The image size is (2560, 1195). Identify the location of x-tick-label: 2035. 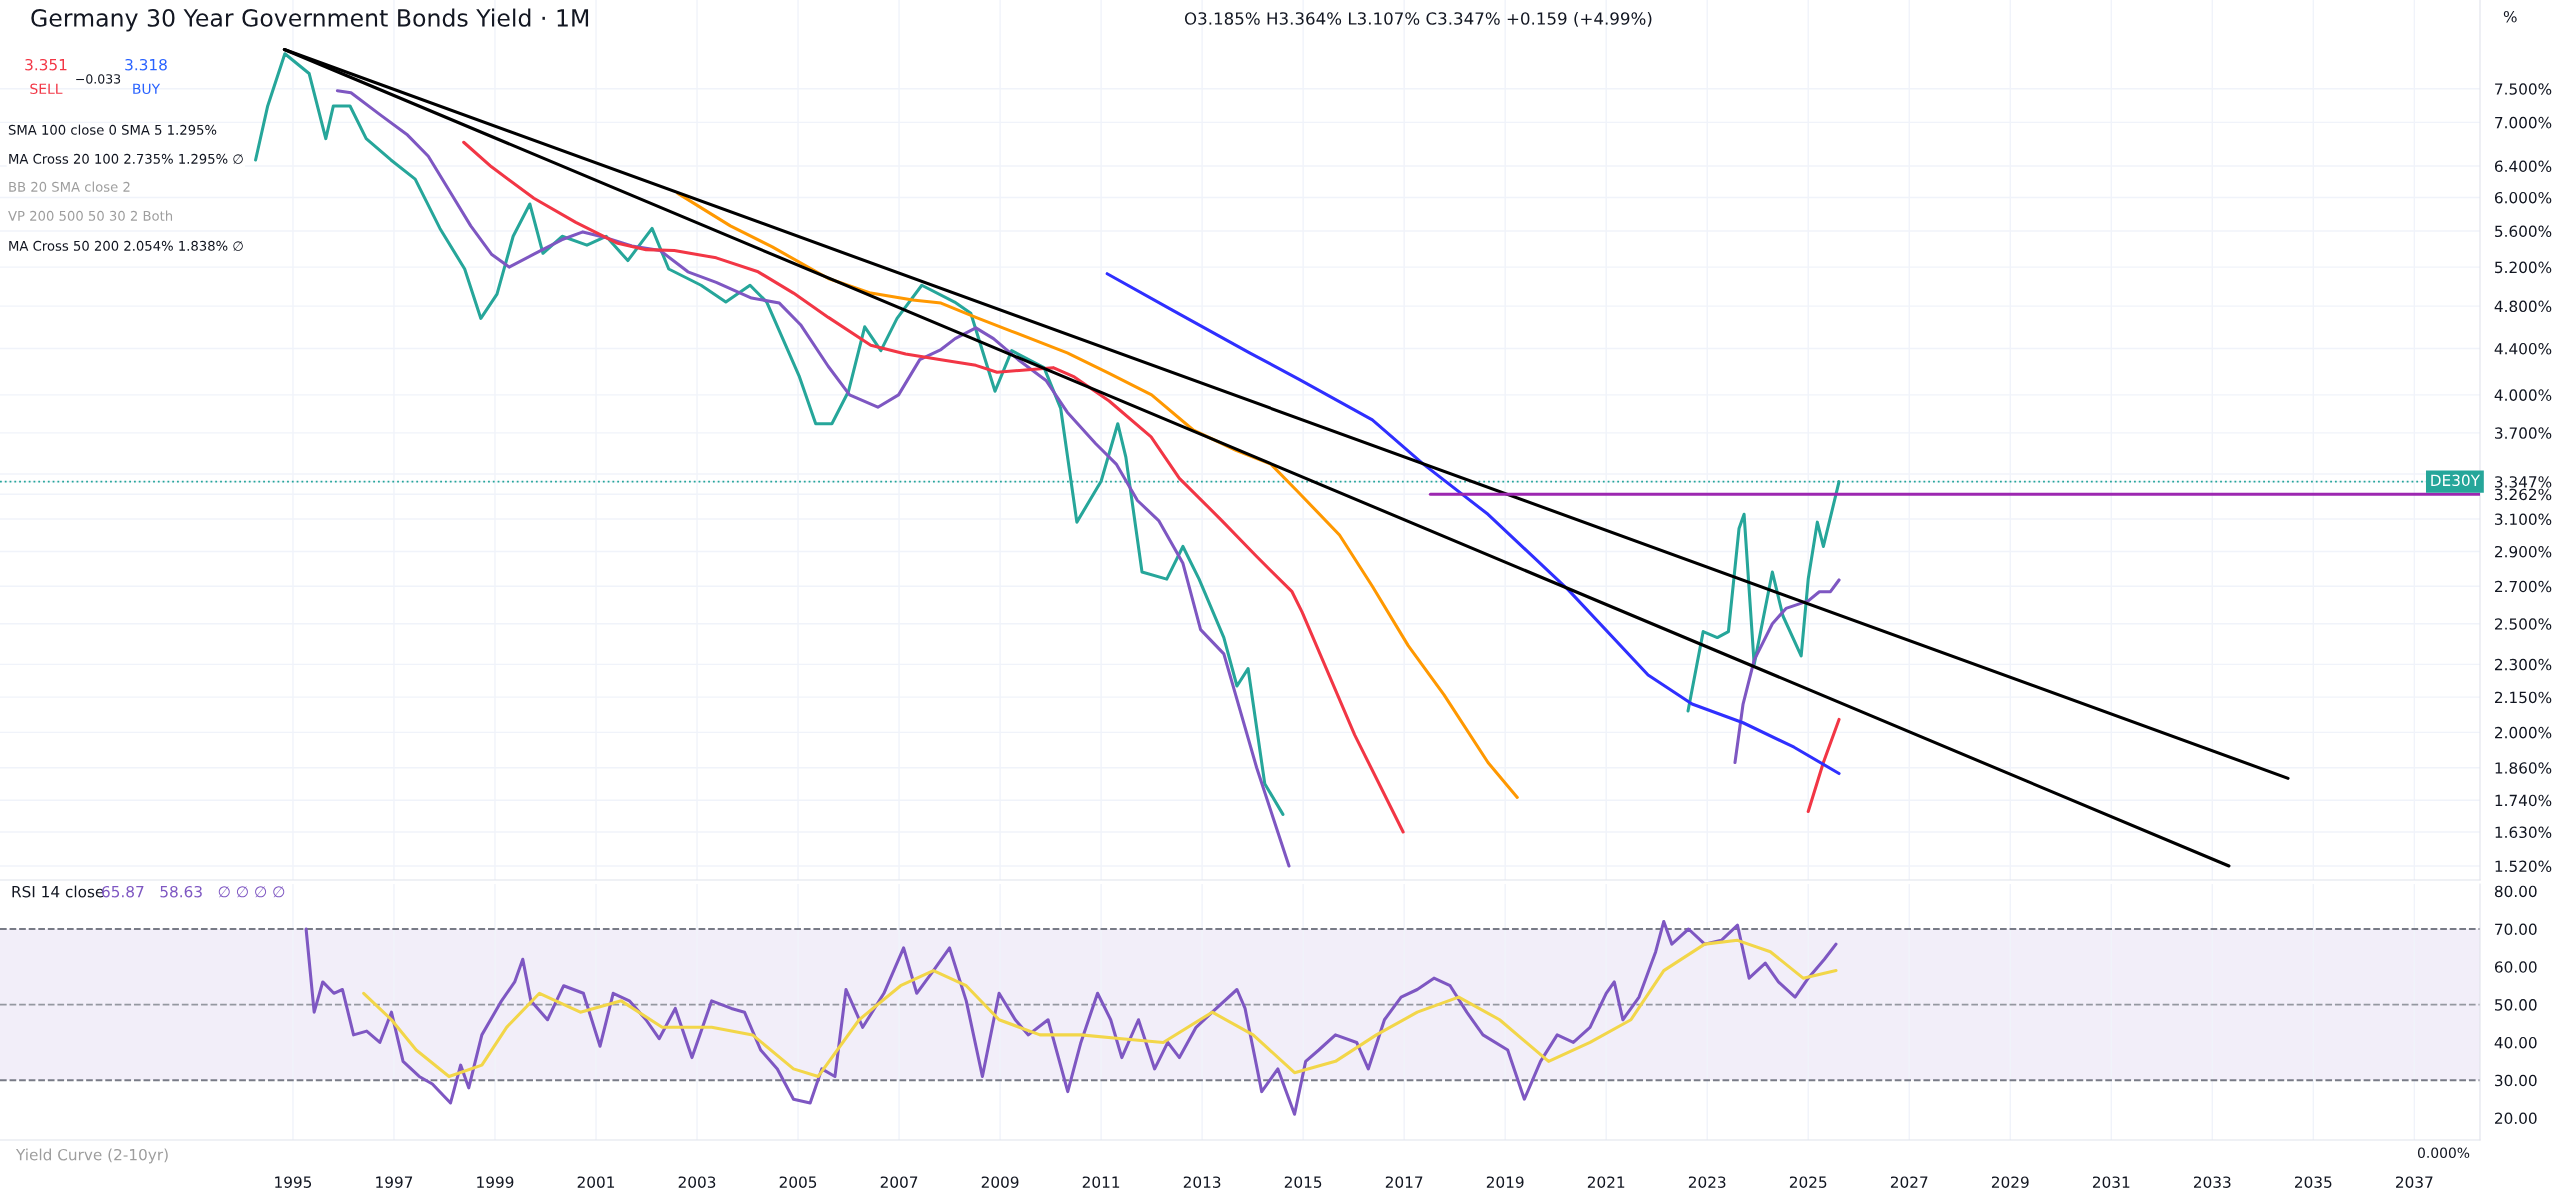
(2313, 1182).